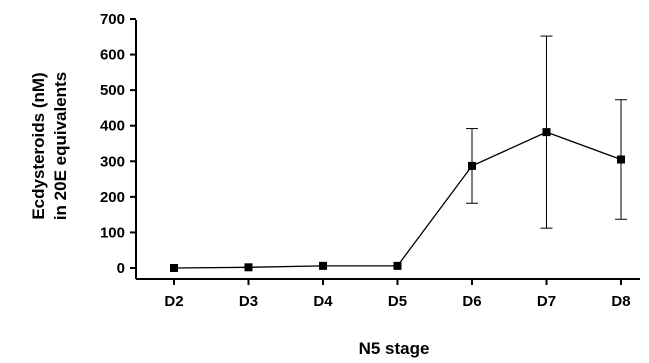 The image size is (649, 363). What do you see at coordinates (397, 301) in the screenshot?
I see `x-tick-label: D5` at bounding box center [397, 301].